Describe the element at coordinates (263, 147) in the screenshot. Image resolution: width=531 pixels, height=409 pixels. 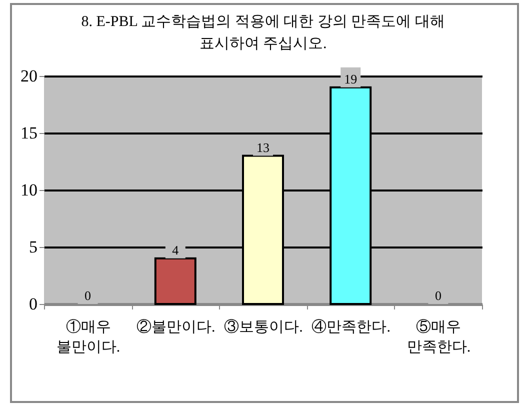
I see `data-label: 13` at that location.